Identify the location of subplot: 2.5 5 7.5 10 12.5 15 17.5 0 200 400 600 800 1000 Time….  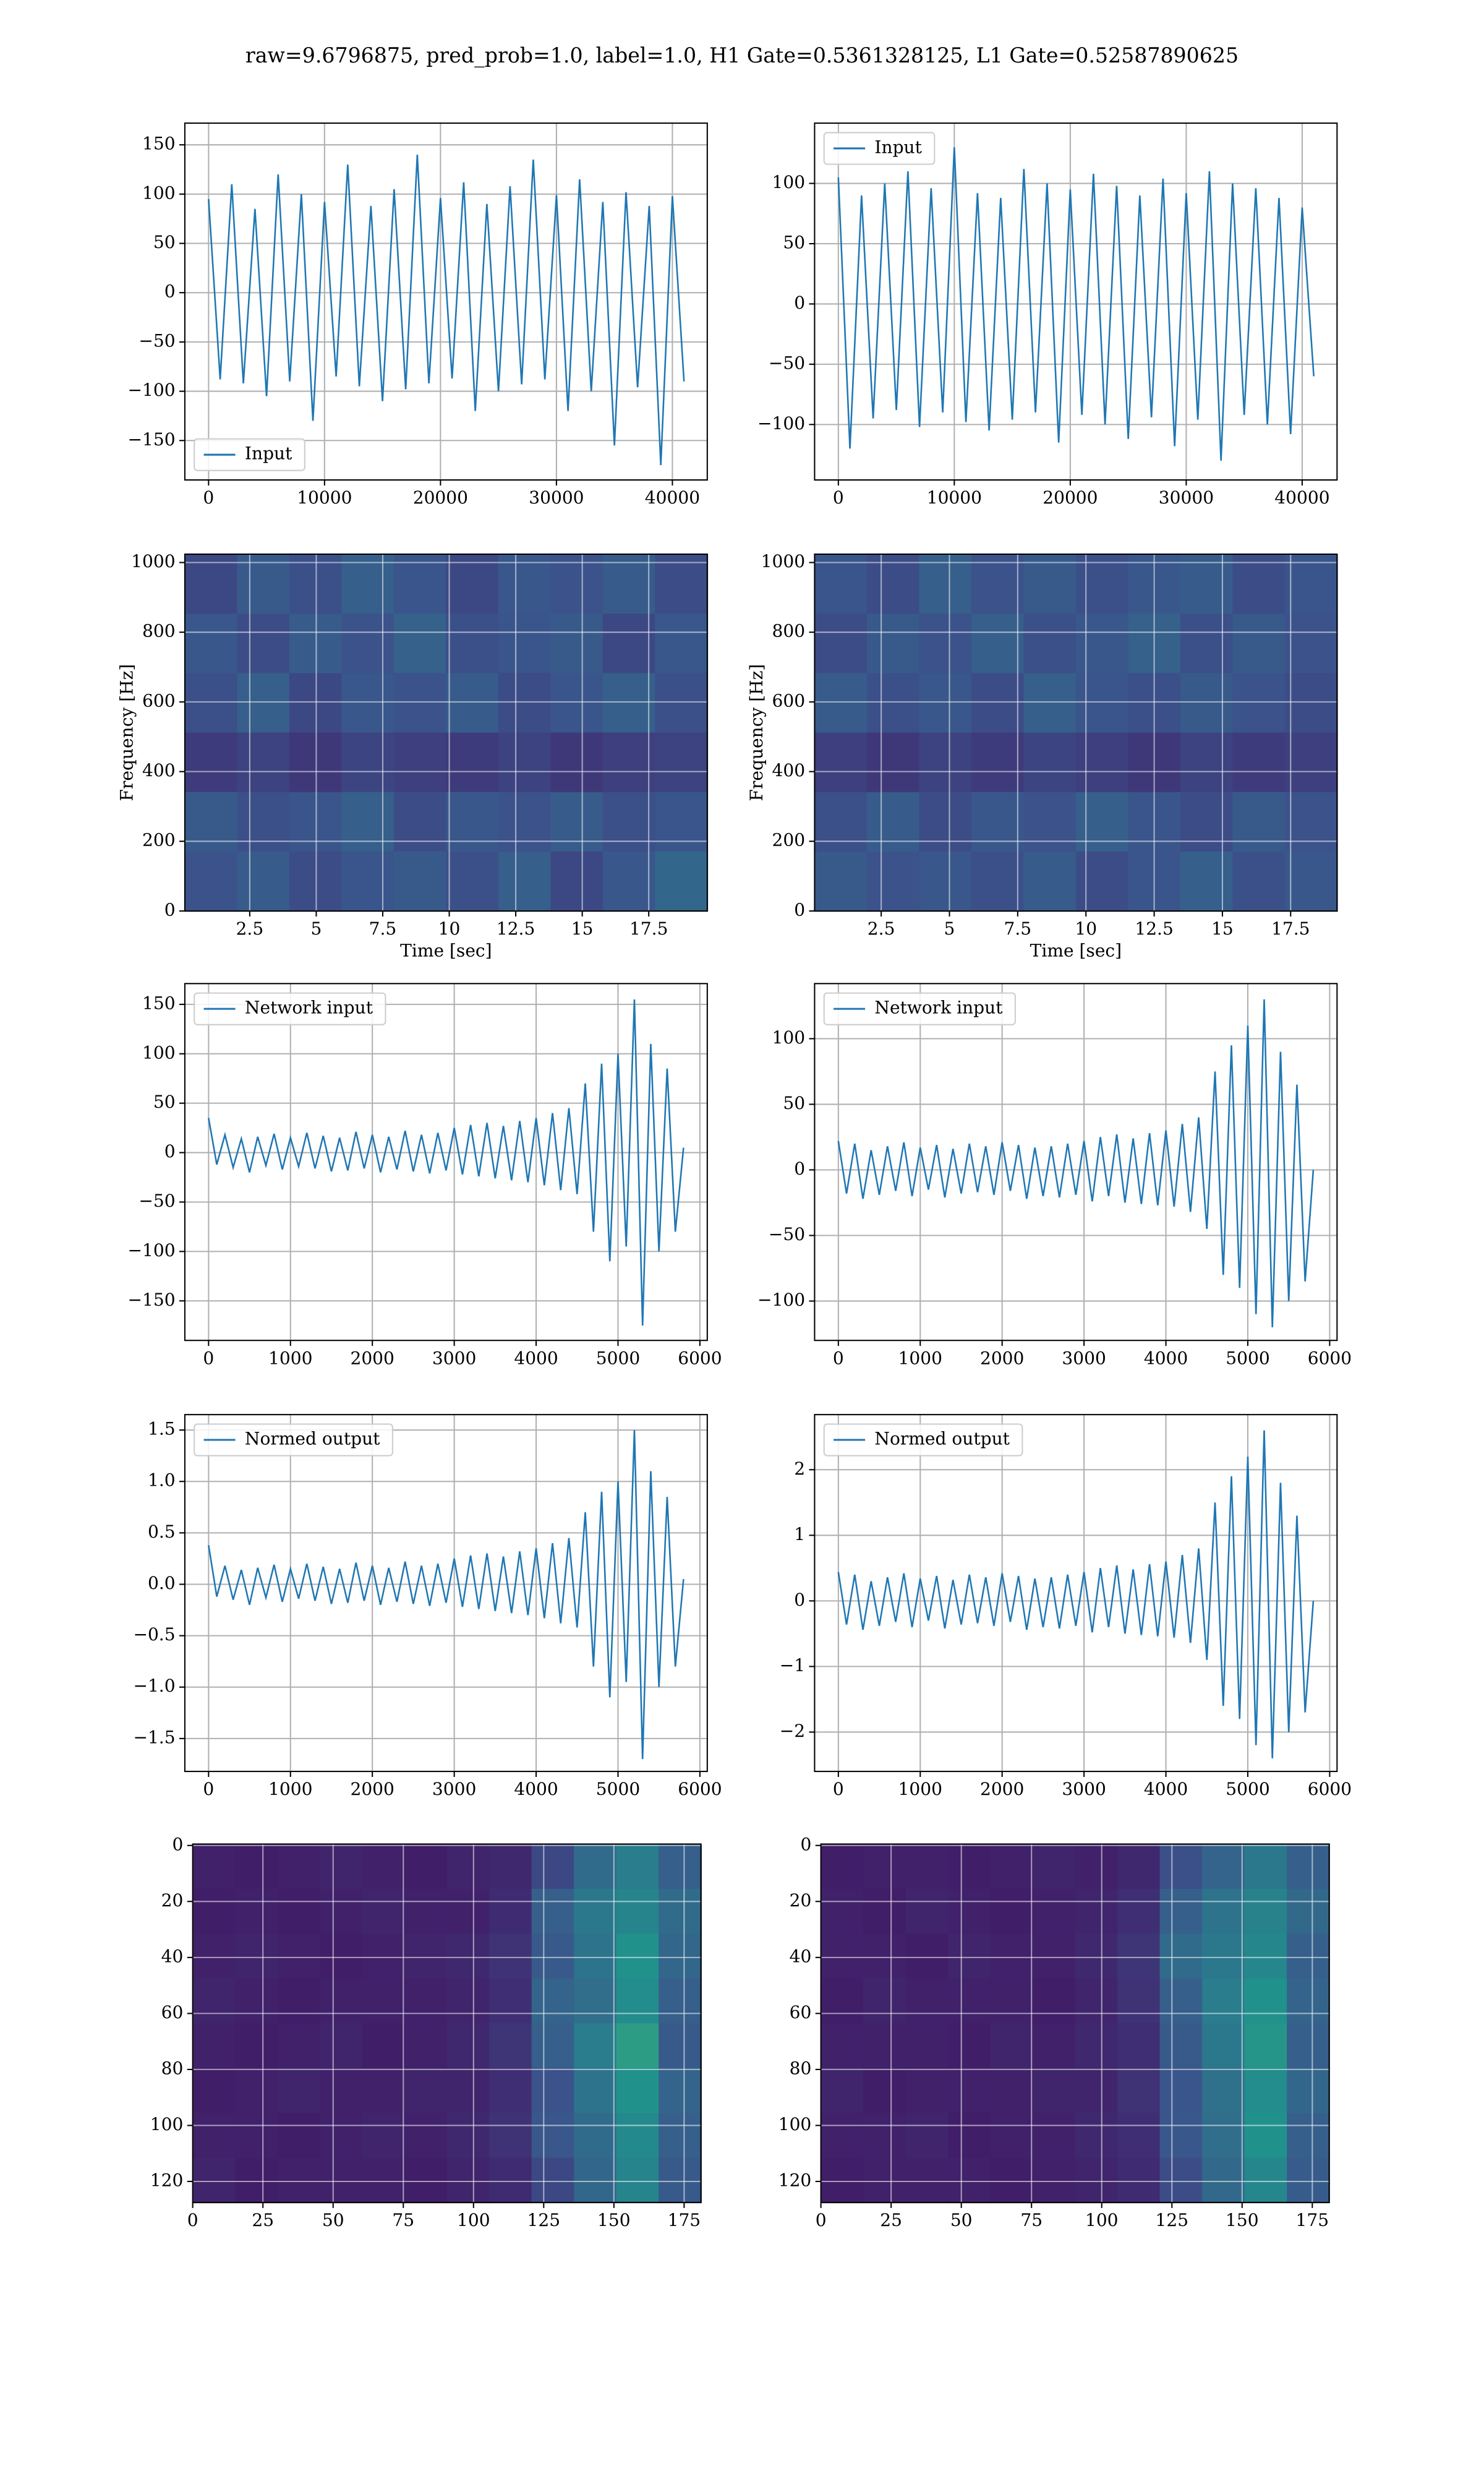
(1042, 756).